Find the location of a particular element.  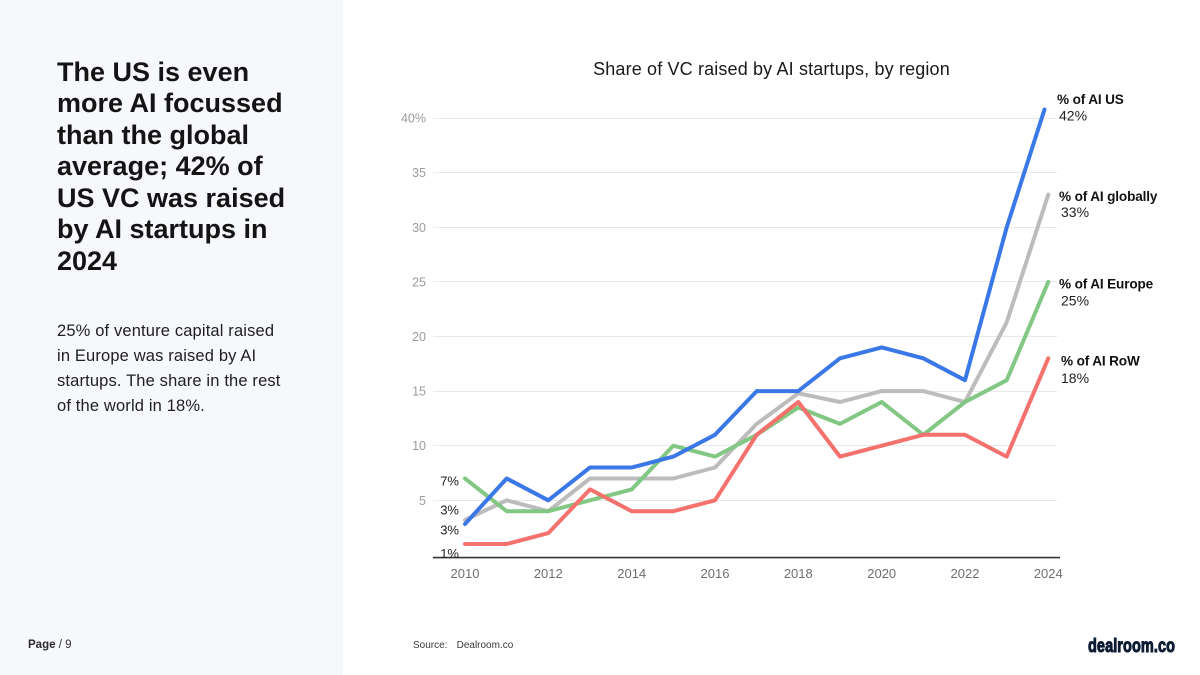

svg-text: 2014 is located at coordinates (631, 573).